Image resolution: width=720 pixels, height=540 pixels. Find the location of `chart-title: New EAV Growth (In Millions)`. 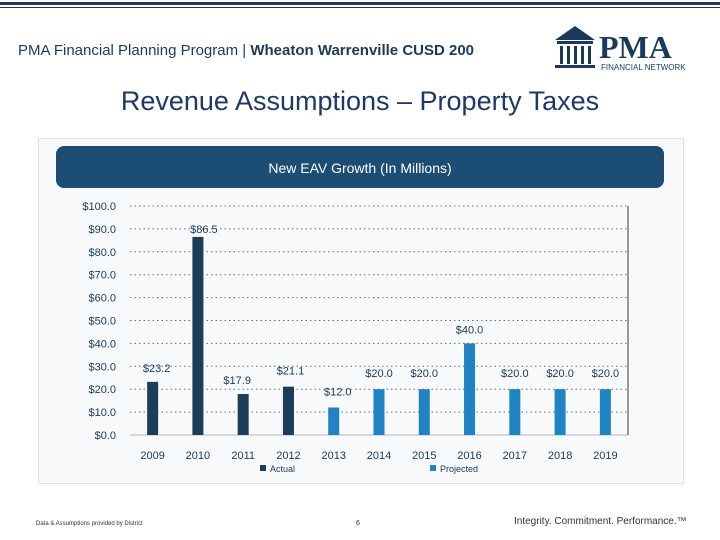

chart-title: New EAV Growth (In Millions) is located at coordinates (359, 168).